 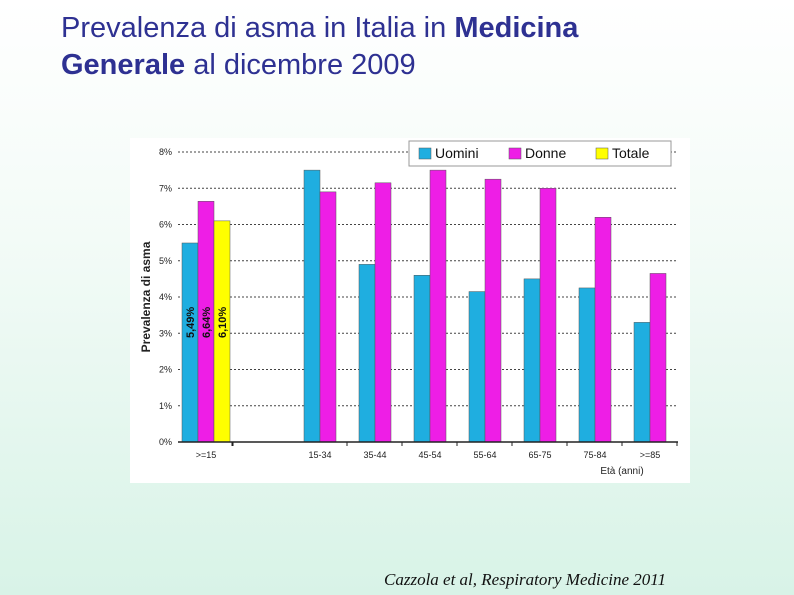 I want to click on y-tick-label: 6%, so click(x=165, y=225).